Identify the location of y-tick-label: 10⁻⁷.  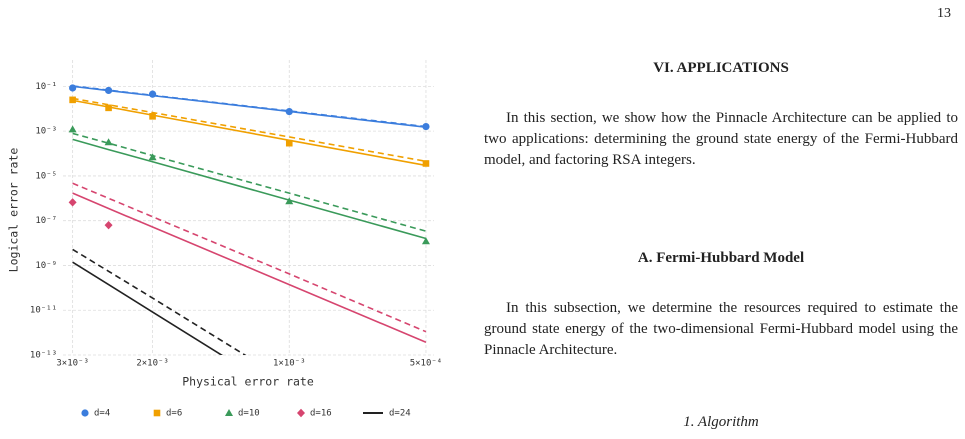
(46, 221).